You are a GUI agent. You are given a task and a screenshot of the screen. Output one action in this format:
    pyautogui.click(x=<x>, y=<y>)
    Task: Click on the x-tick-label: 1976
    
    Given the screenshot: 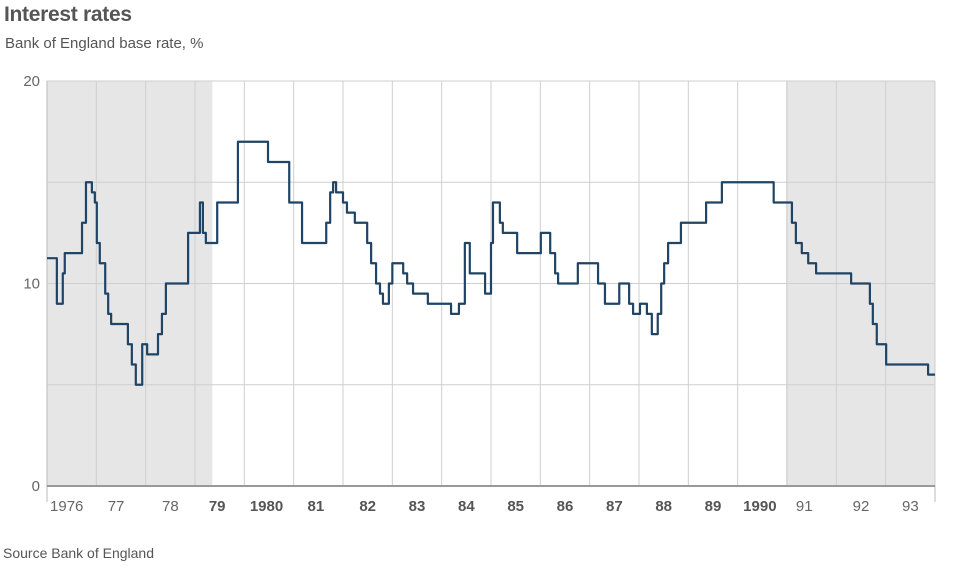 What is the action you would take?
    pyautogui.click(x=66, y=506)
    